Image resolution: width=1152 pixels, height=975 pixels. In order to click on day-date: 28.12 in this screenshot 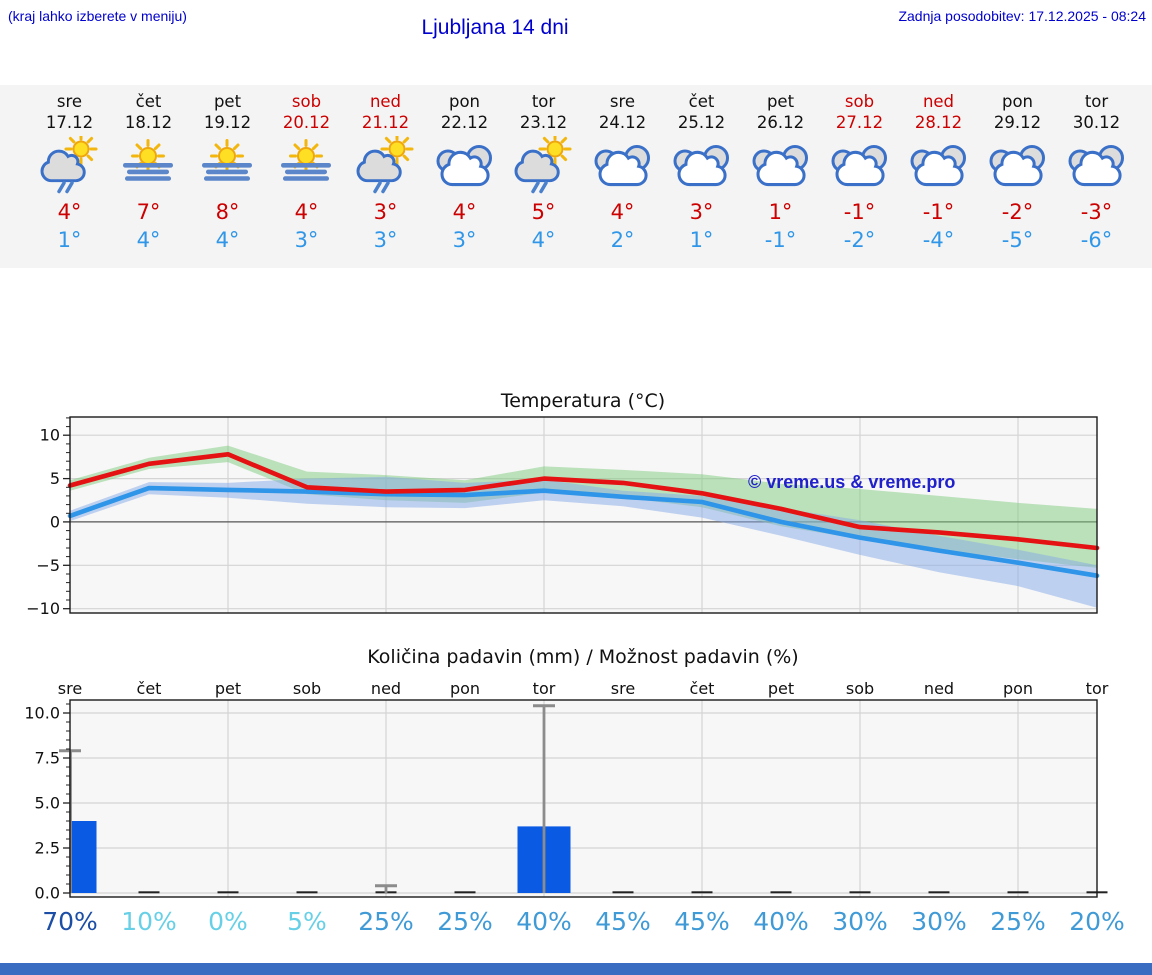, I will do `click(938, 122)`.